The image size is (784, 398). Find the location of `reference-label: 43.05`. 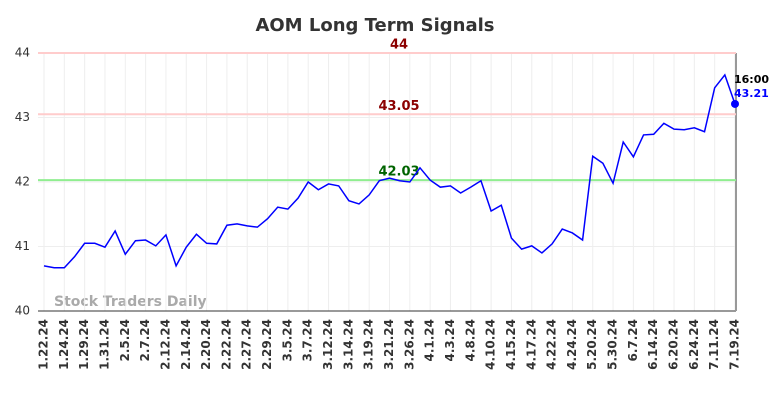

reference-label: 43.05 is located at coordinates (398, 106).